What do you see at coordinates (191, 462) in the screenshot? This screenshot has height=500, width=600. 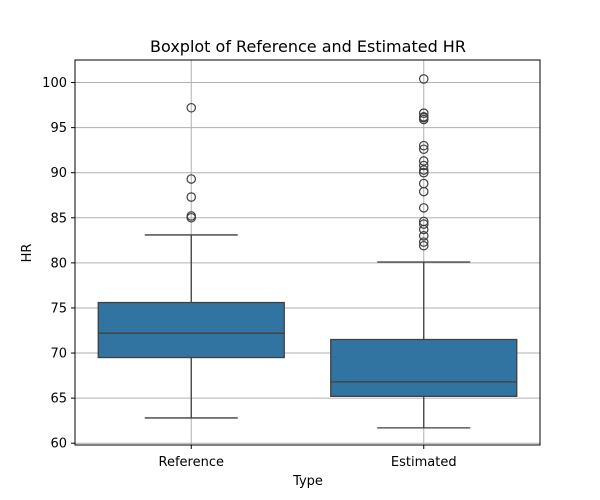 I see `x-tick-label: Reference` at bounding box center [191, 462].